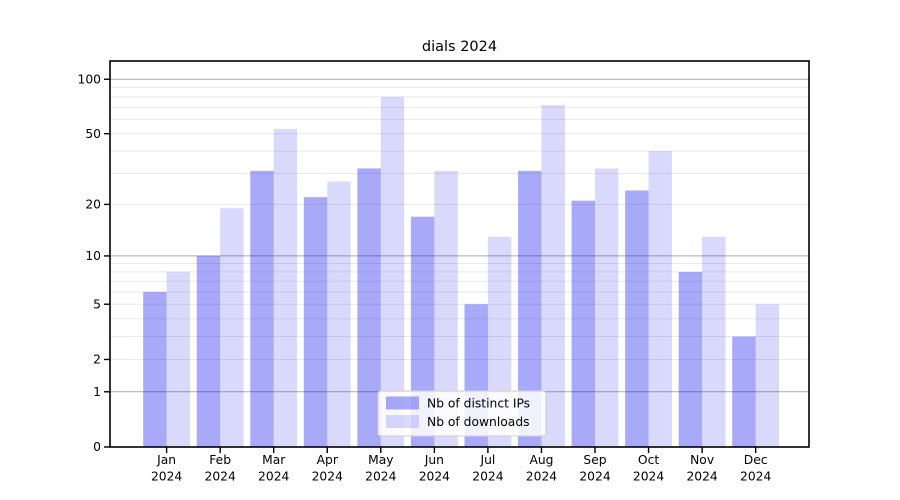 The width and height of the screenshot is (900, 500). What do you see at coordinates (89, 79) in the screenshot?
I see `y-tick-label: 100` at bounding box center [89, 79].